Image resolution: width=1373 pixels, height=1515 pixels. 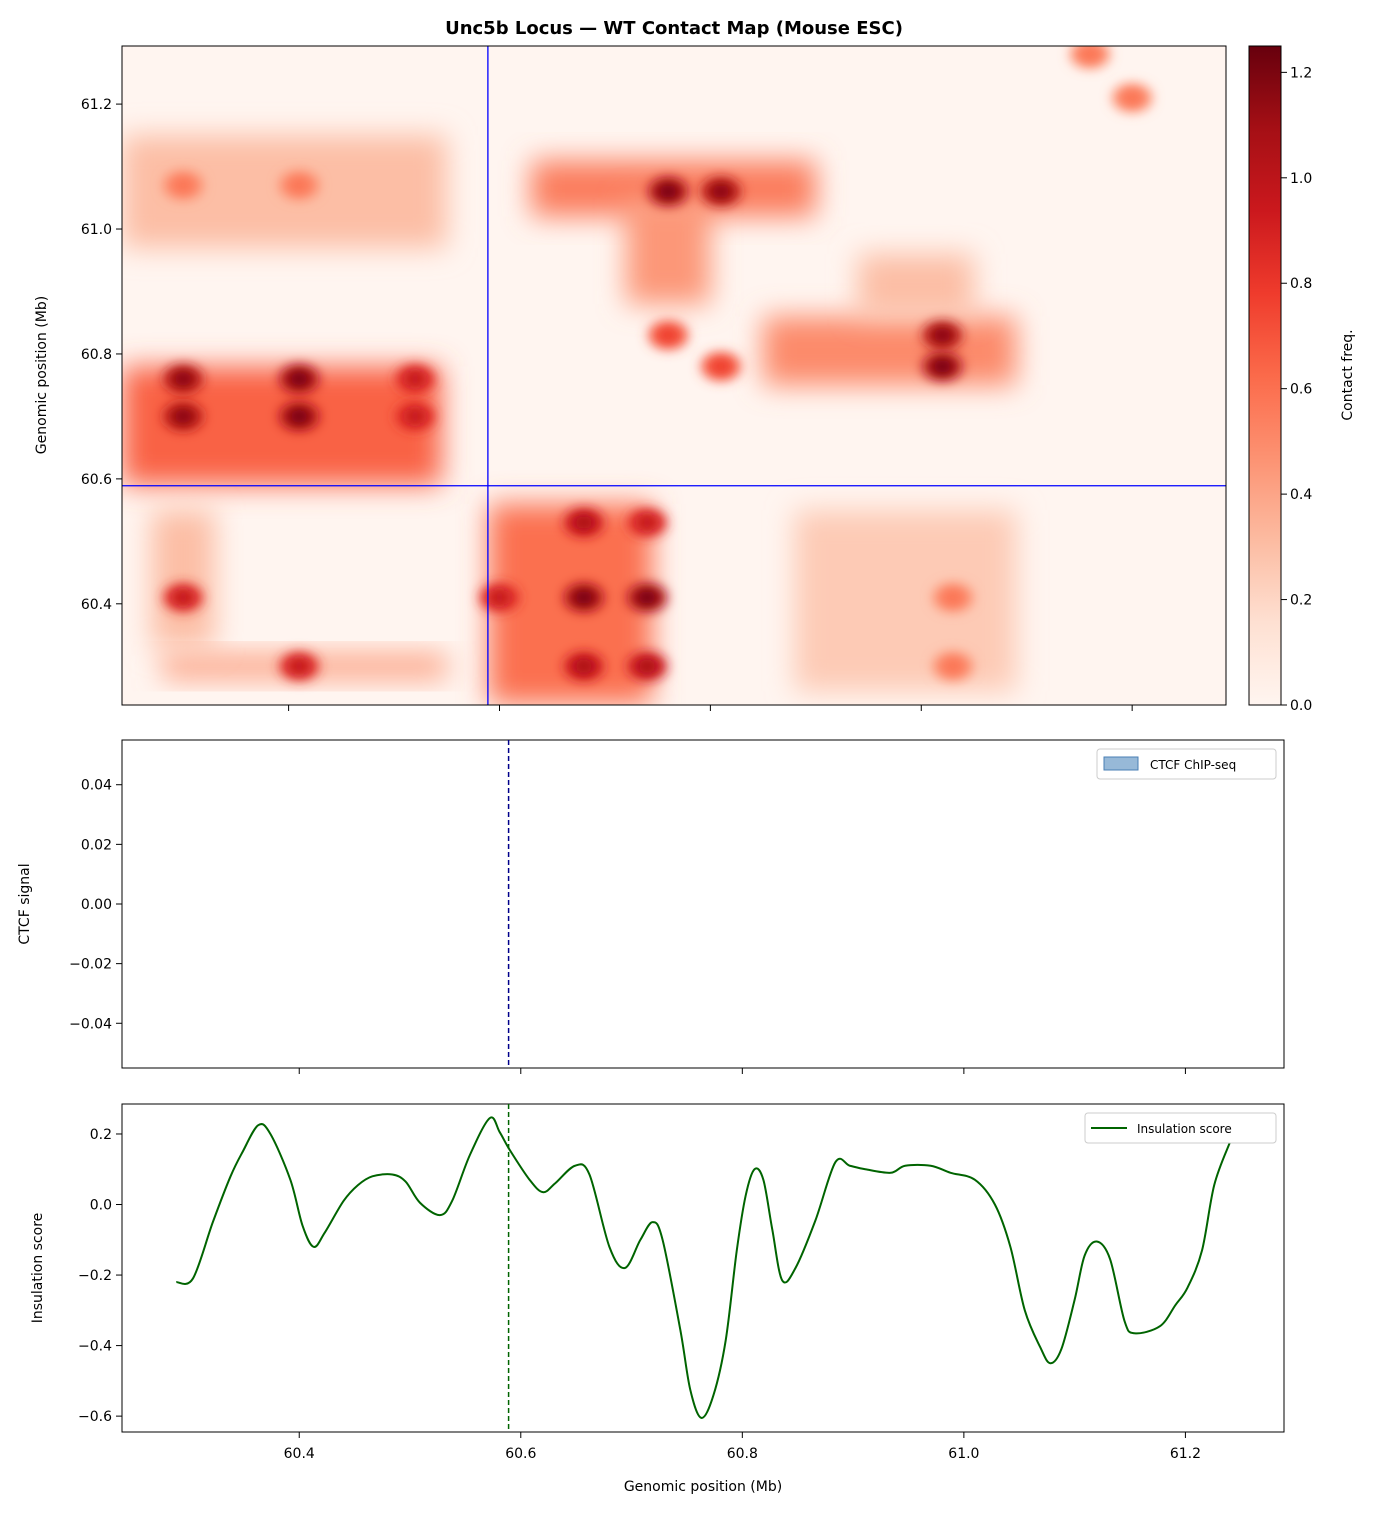 I want to click on insulation-xtick-label: 60.6, so click(x=520, y=1454).